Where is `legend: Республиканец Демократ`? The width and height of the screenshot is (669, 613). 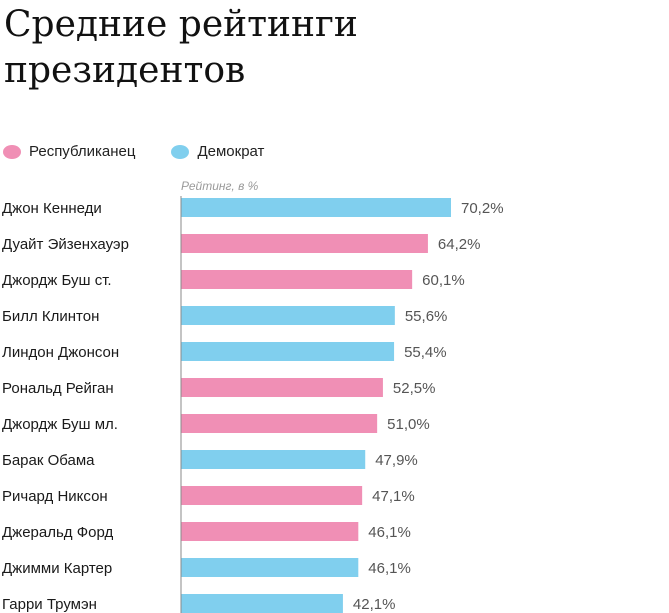 legend: Республиканец Демократ is located at coordinates (151, 151).